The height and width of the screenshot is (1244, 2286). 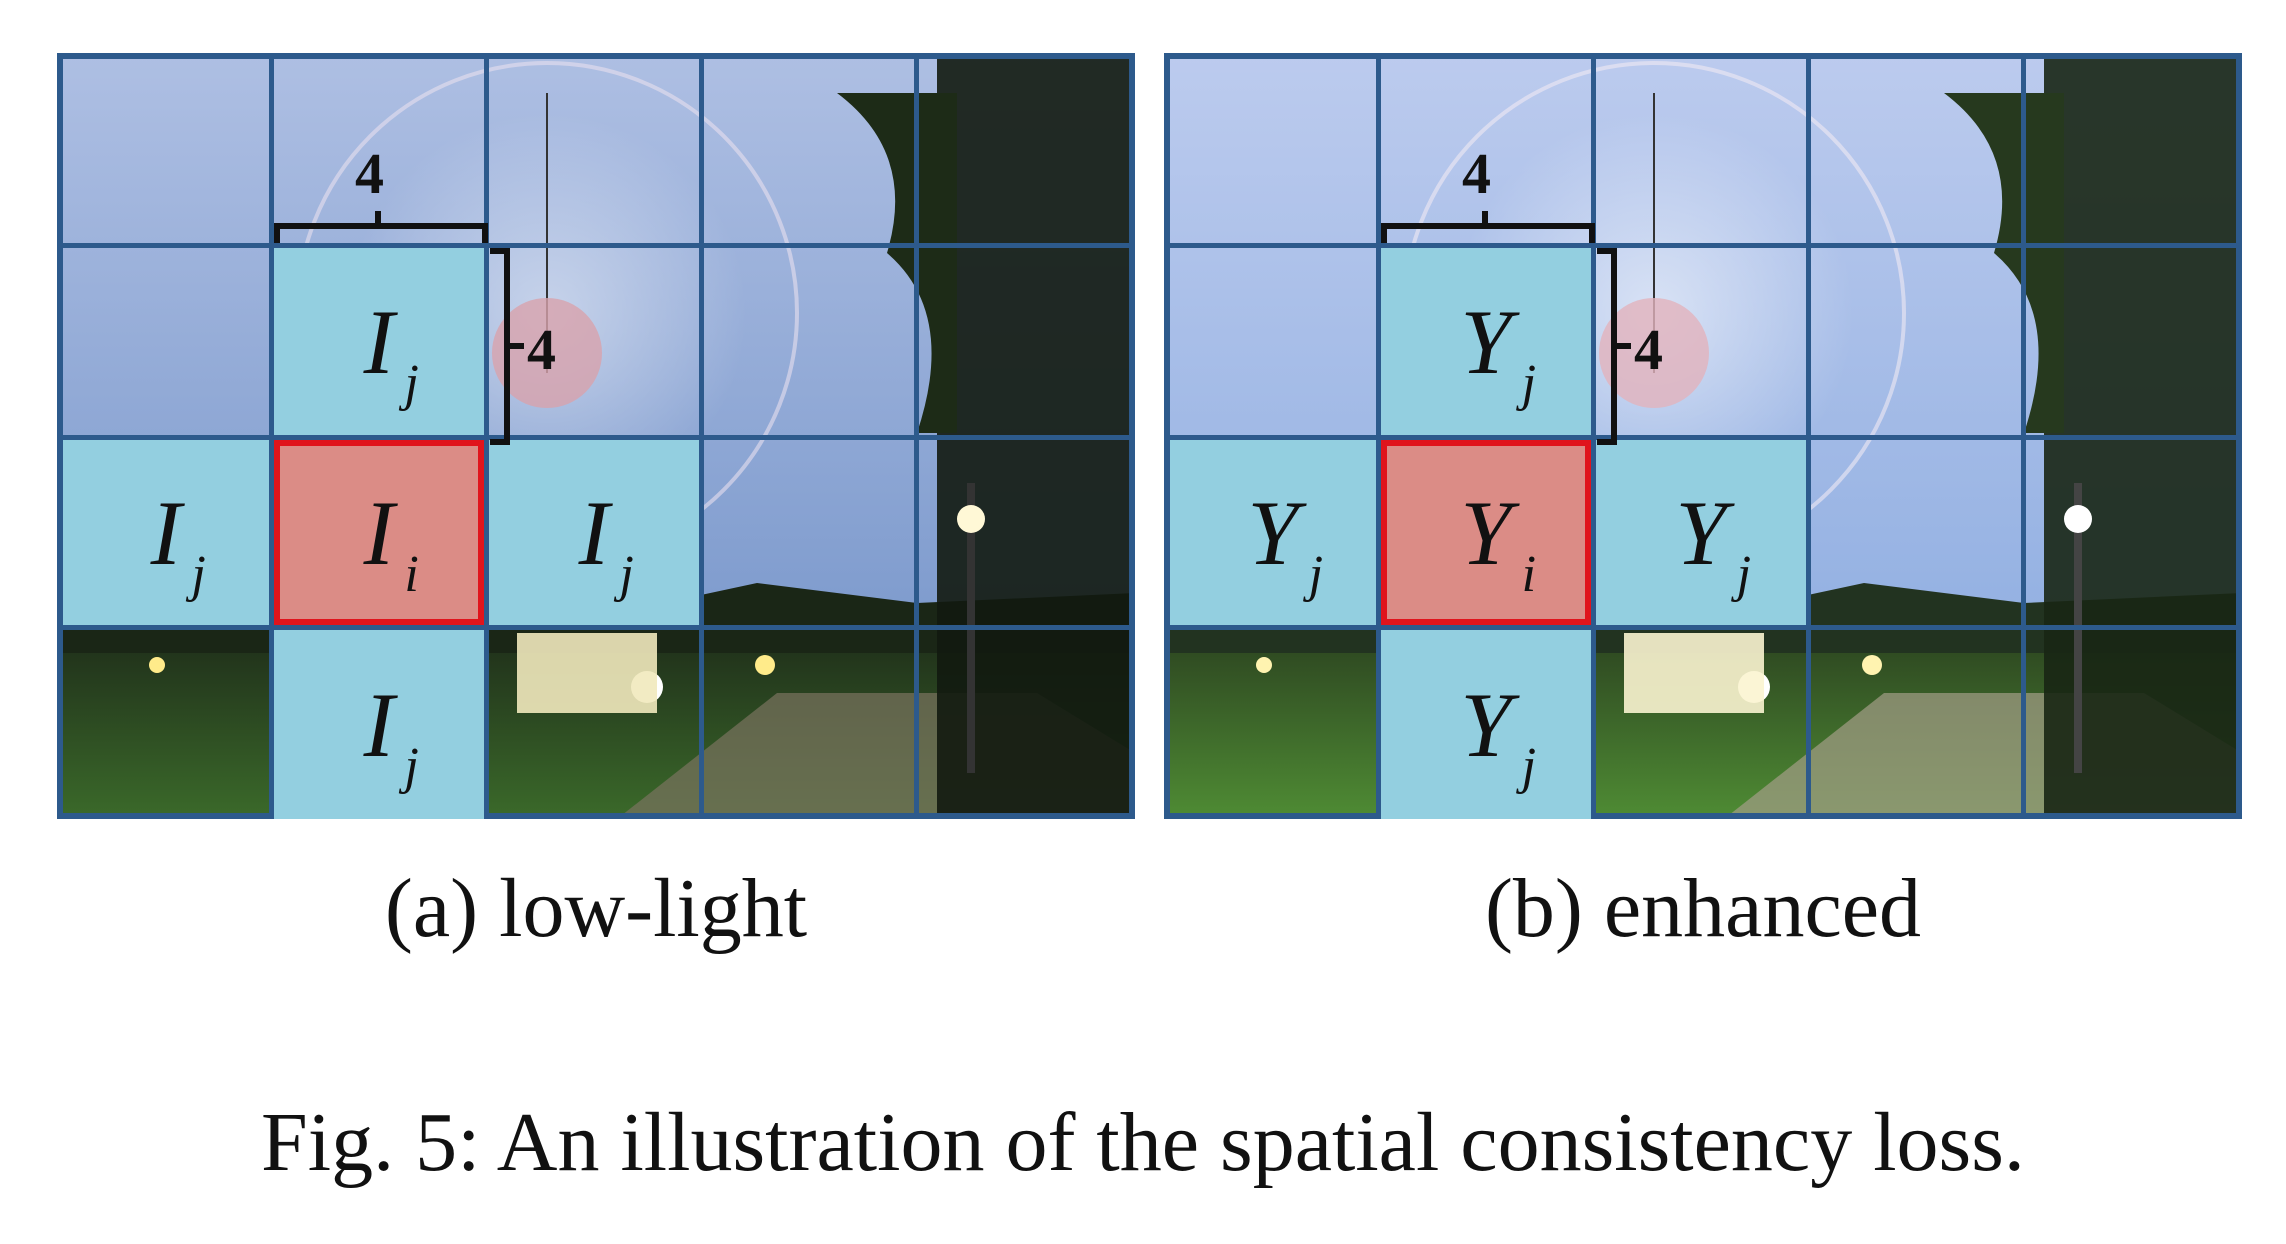 What do you see at coordinates (1703, 908) in the screenshot?
I see `panel-label: (b) enhanced` at bounding box center [1703, 908].